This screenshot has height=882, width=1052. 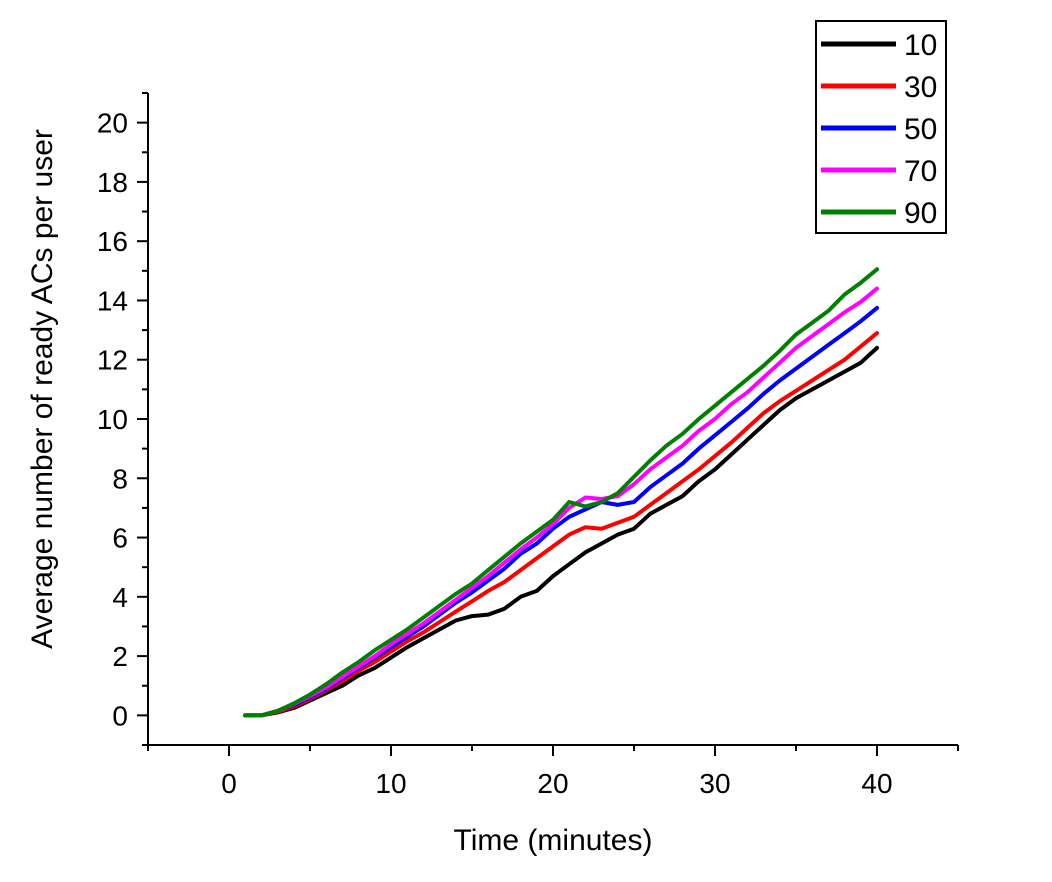 I want to click on y-tick-label: 18, so click(x=112, y=182).